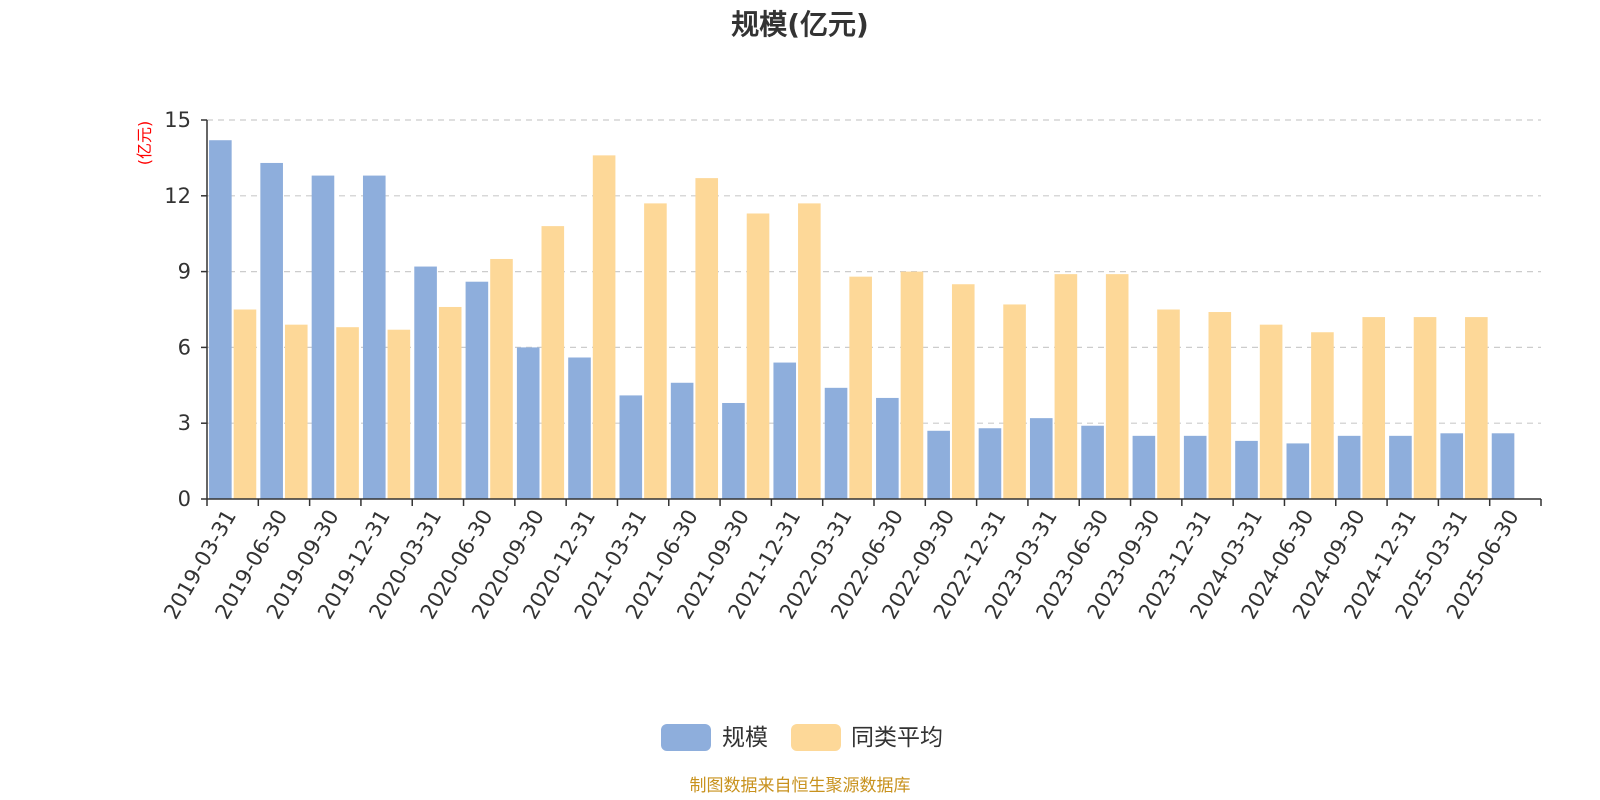 This screenshot has height=800, width=1600. I want to click on y-tick-label: 9, so click(184, 272).